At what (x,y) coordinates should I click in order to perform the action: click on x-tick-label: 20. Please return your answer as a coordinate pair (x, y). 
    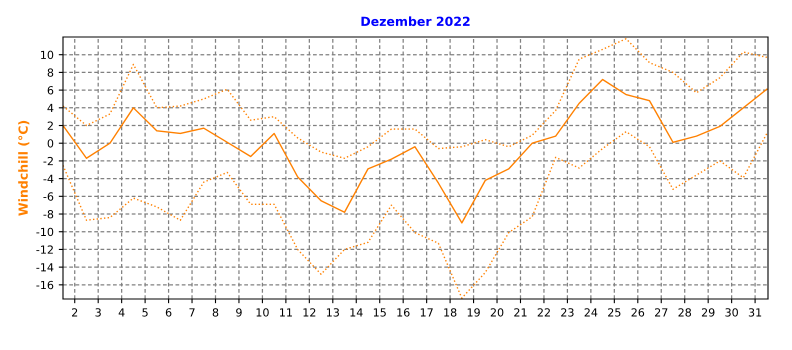
    Looking at the image, I should click on (497, 312).